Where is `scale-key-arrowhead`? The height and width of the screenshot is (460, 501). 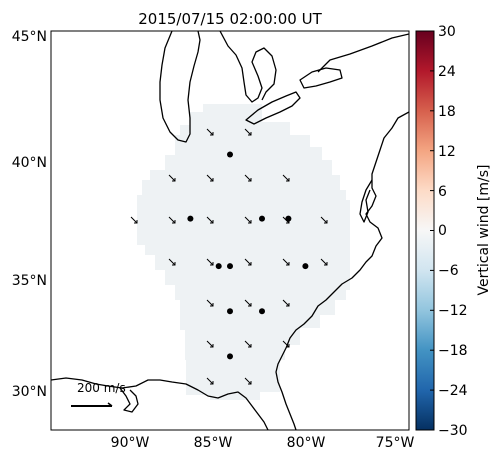 scale-key-arrowhead is located at coordinates (110, 404).